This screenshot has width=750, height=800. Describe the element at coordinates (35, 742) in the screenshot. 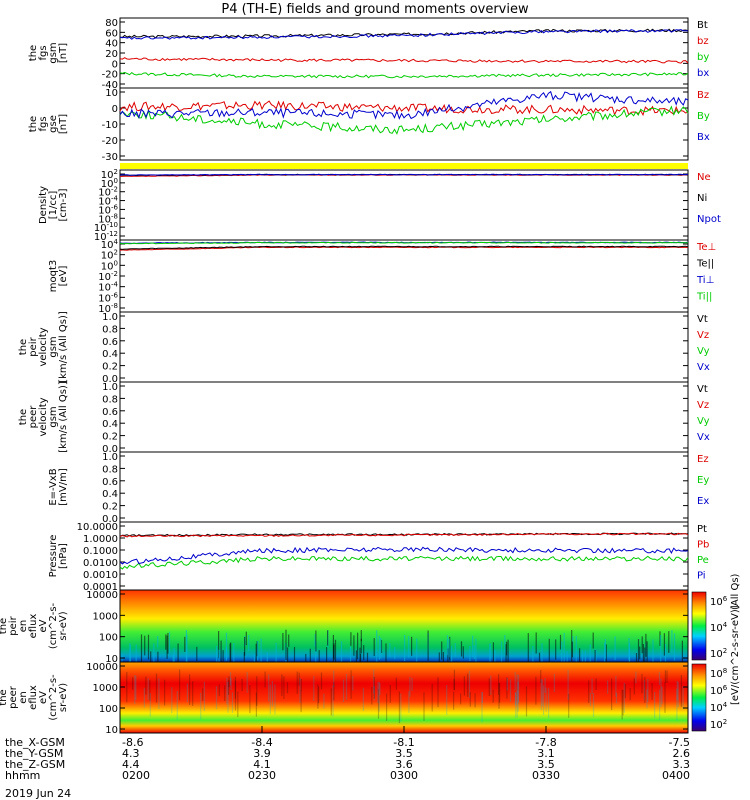

I see `x-row-label: the_X-GSM` at that location.